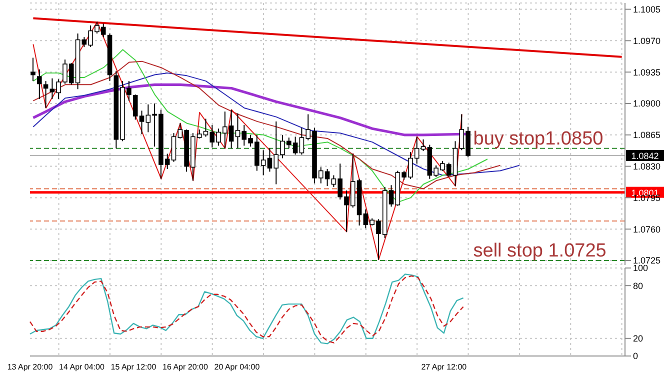 The image size is (665, 376). I want to click on x-tick-label: 15 Apr 12:00, so click(133, 367).